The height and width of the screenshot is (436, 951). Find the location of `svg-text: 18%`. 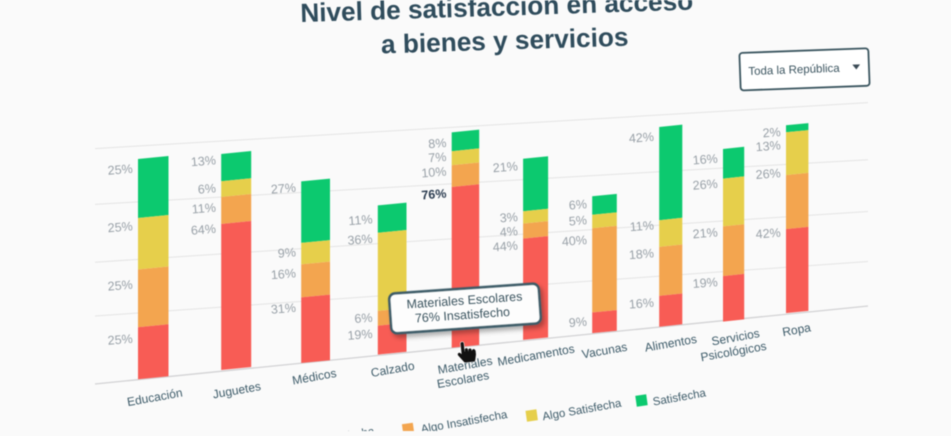

svg-text: 18% is located at coordinates (641, 254).